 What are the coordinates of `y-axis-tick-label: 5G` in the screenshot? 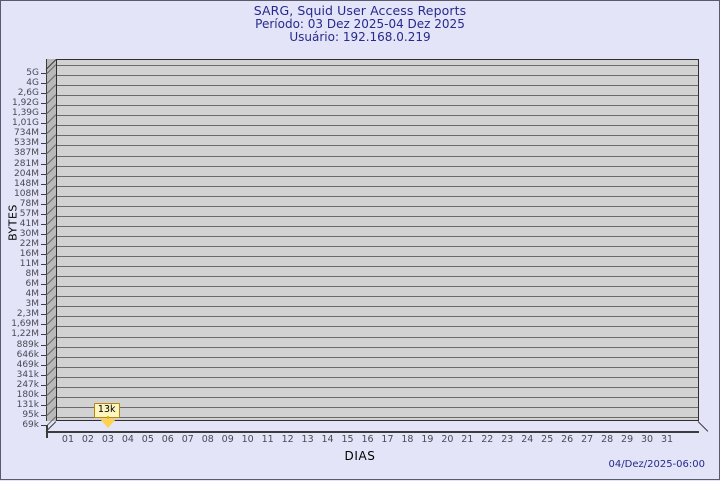 It's located at (32, 73).